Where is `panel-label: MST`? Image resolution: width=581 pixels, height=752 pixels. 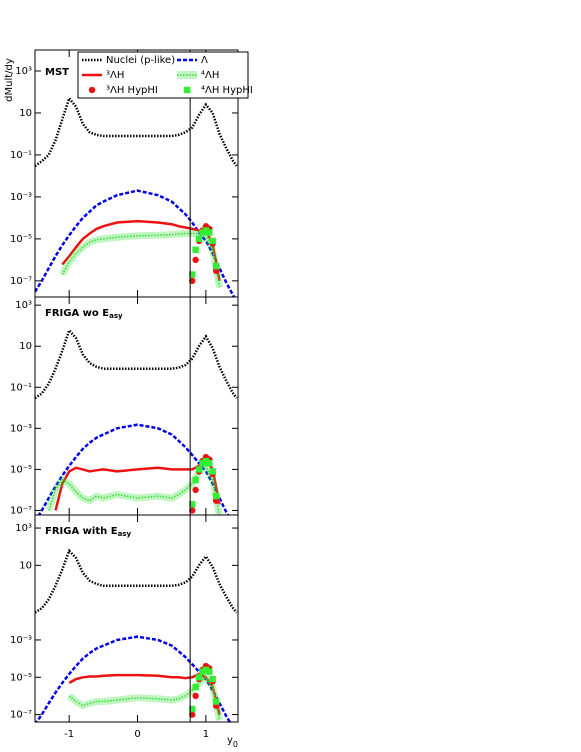 panel-label: MST is located at coordinates (57, 72).